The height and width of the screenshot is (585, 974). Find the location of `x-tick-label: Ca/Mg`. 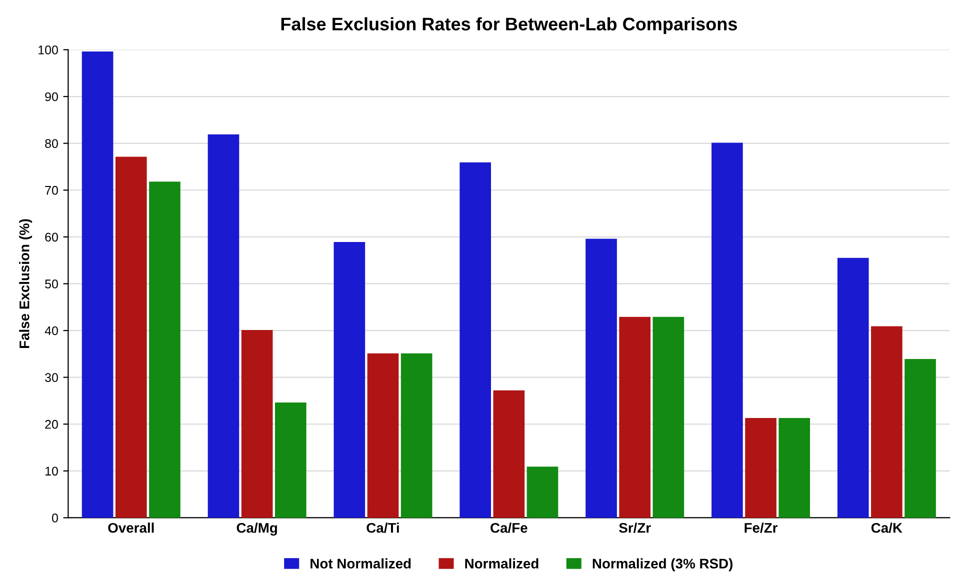

x-tick-label: Ca/Mg is located at coordinates (256, 529).